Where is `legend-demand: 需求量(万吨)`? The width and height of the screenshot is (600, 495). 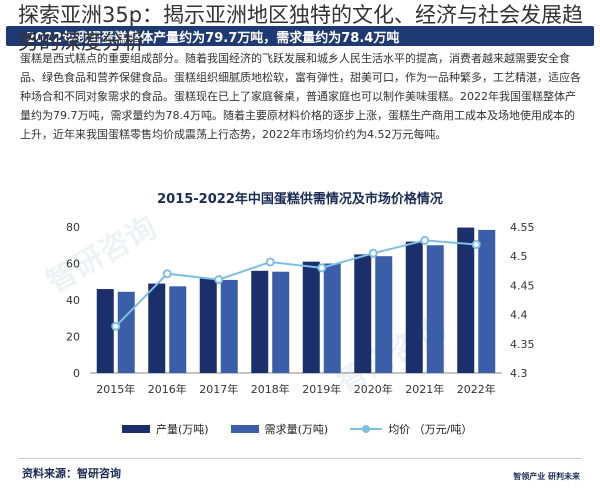 legend-demand: 需求量(万吨) is located at coordinates (279, 429).